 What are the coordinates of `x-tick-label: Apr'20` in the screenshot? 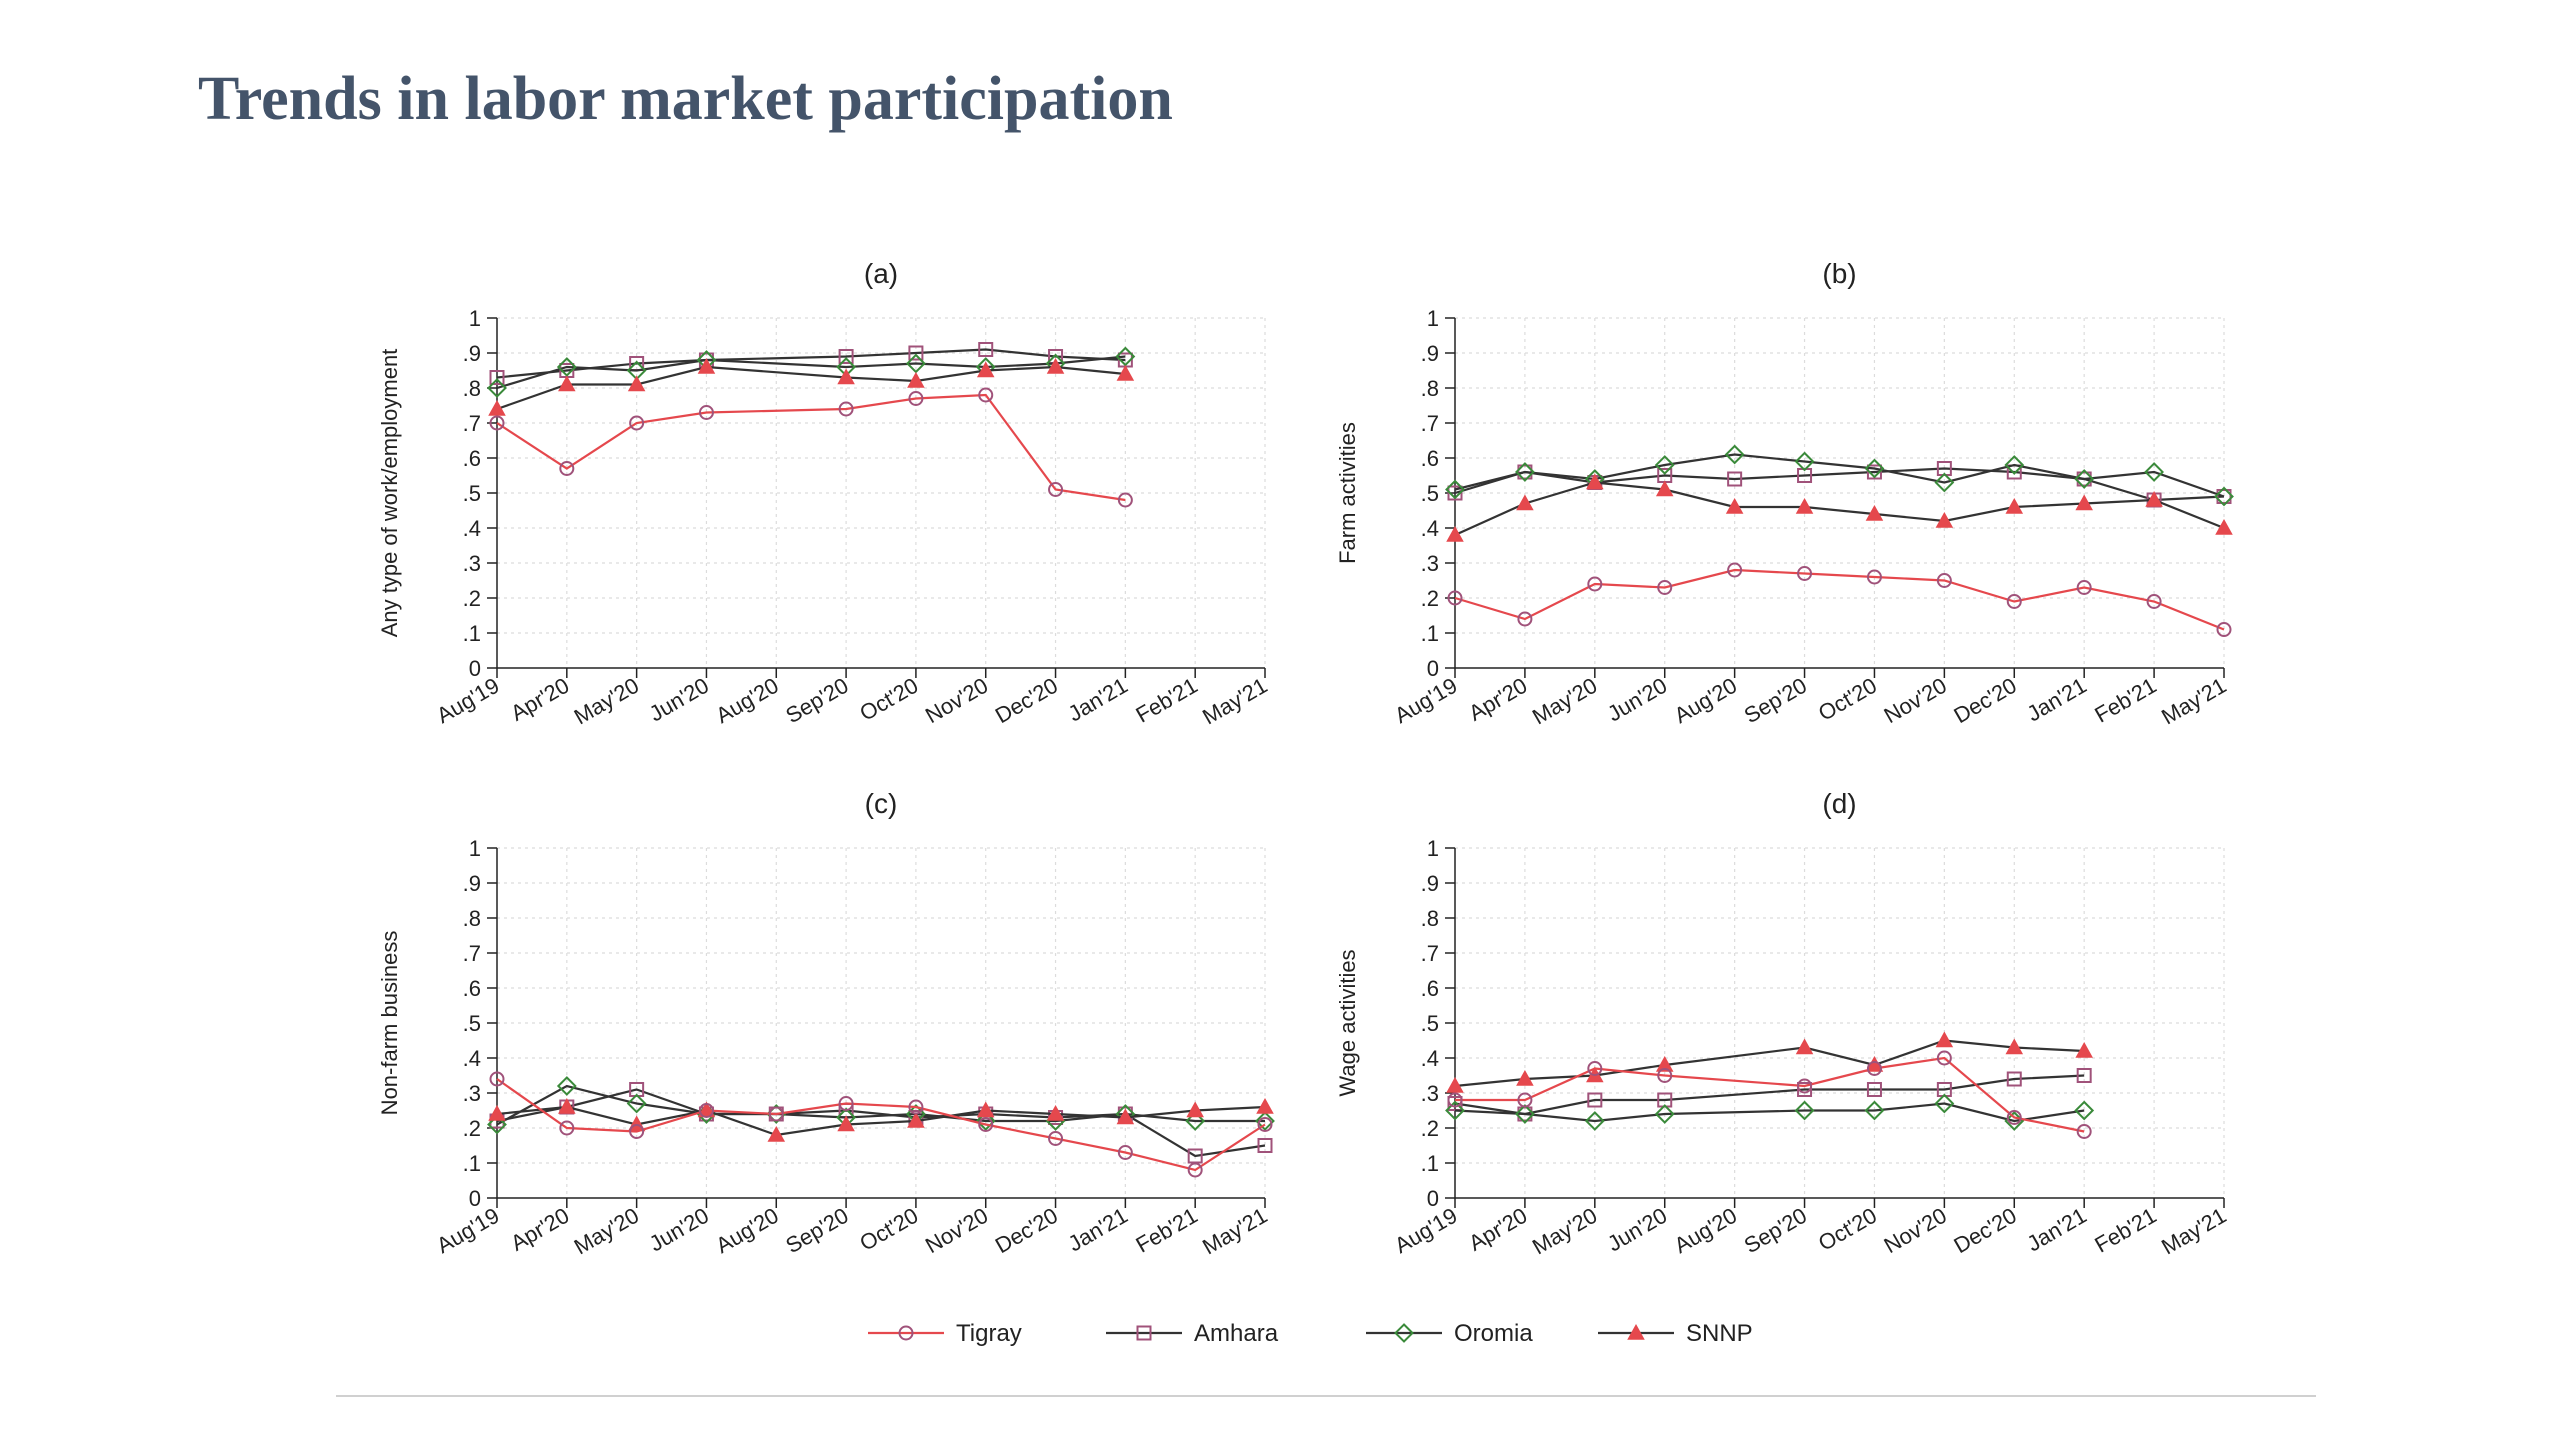 It's located at (539, 1229).